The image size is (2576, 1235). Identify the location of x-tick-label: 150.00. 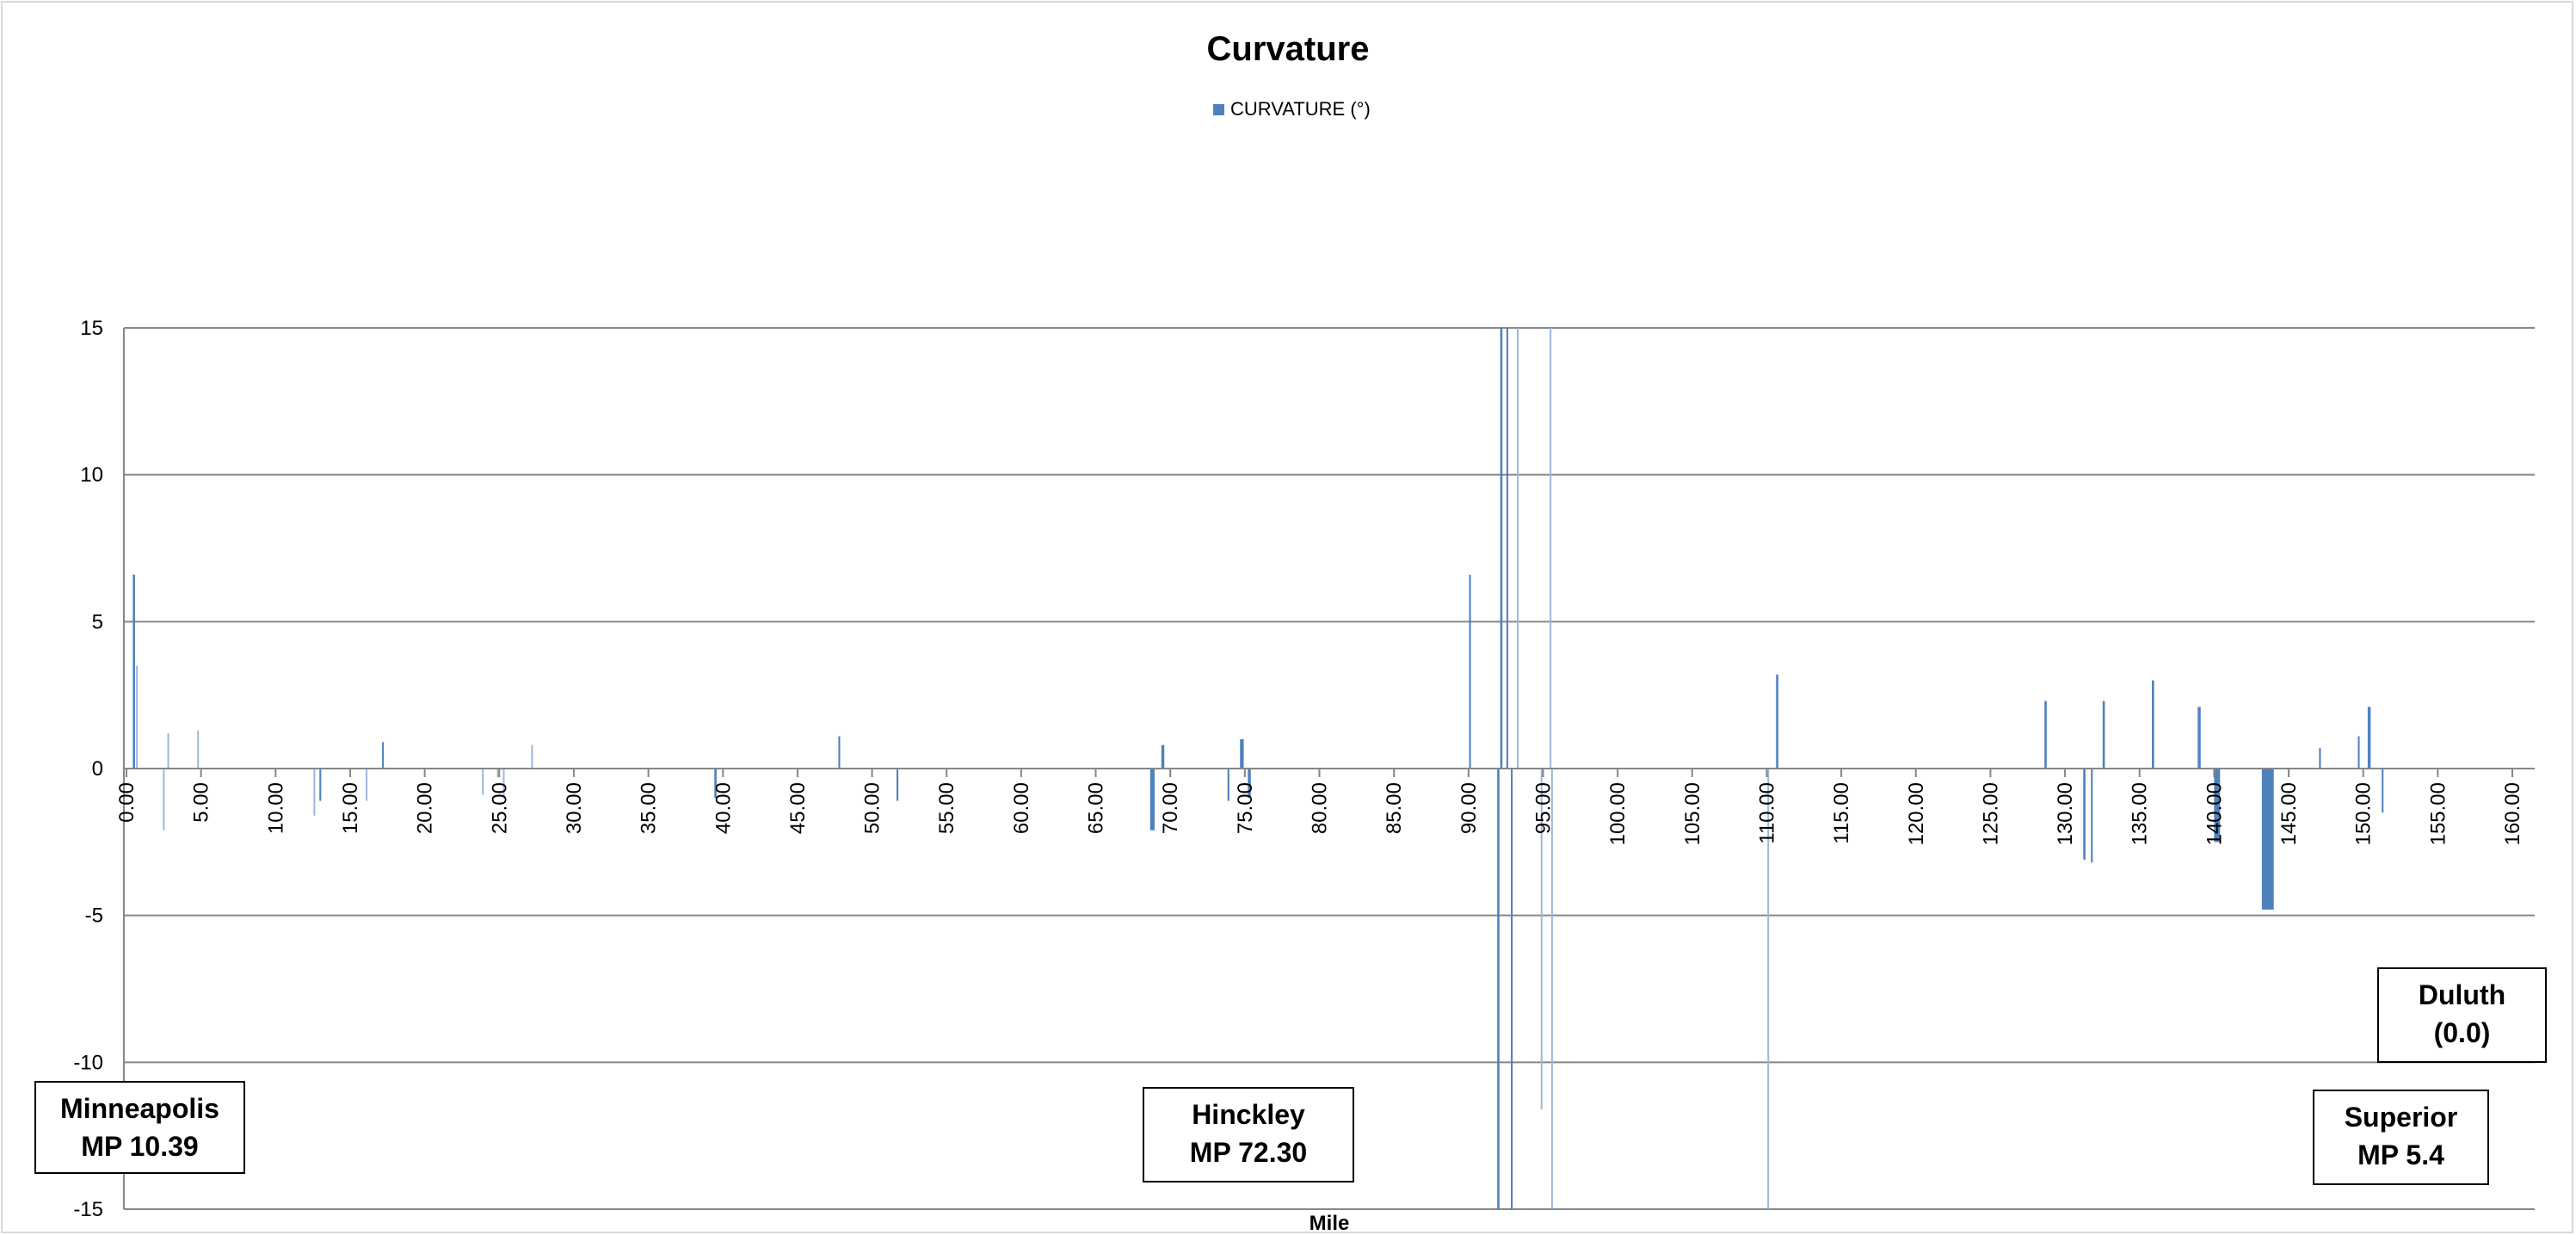
(2364, 813).